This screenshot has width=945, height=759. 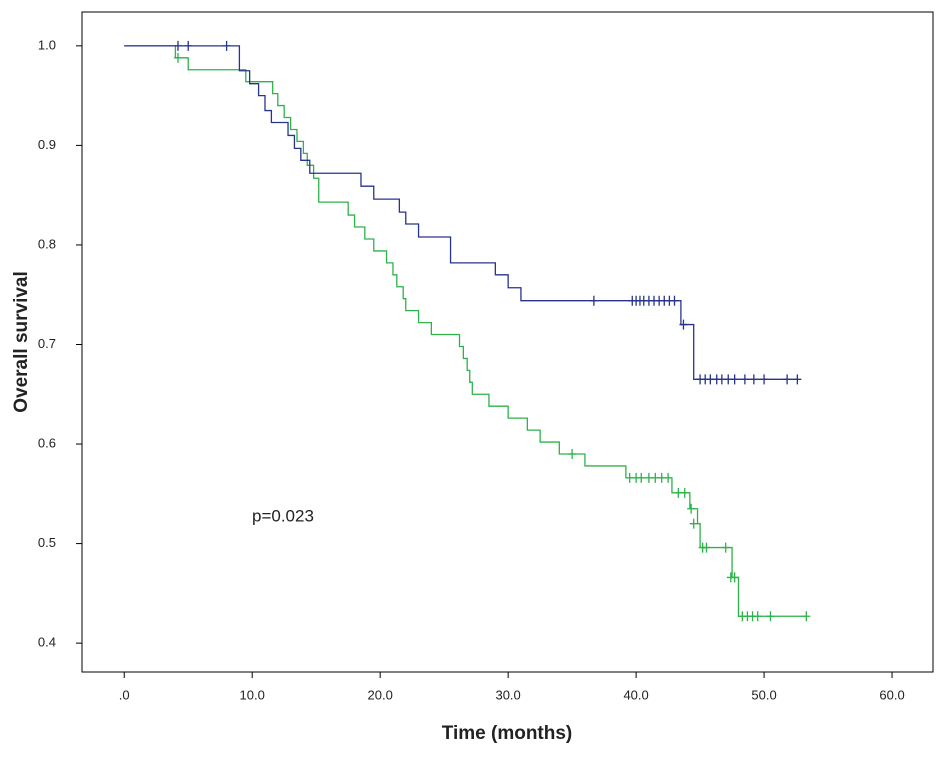 What do you see at coordinates (21, 342) in the screenshot?
I see `y-axis-title: Overall survival` at bounding box center [21, 342].